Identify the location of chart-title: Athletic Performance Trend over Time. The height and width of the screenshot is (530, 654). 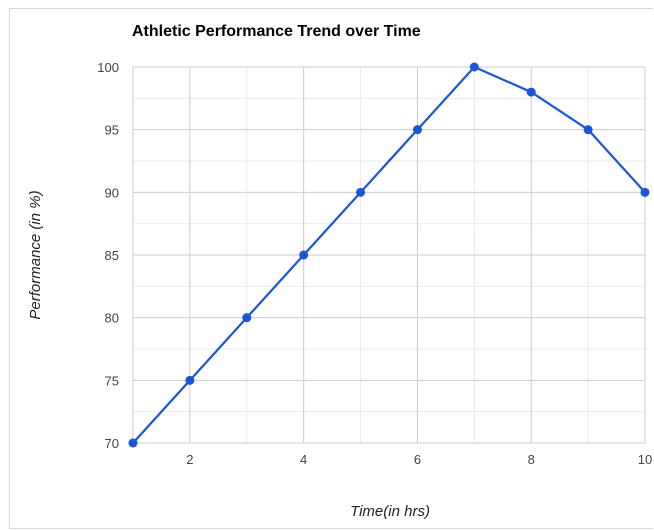
(276, 31).